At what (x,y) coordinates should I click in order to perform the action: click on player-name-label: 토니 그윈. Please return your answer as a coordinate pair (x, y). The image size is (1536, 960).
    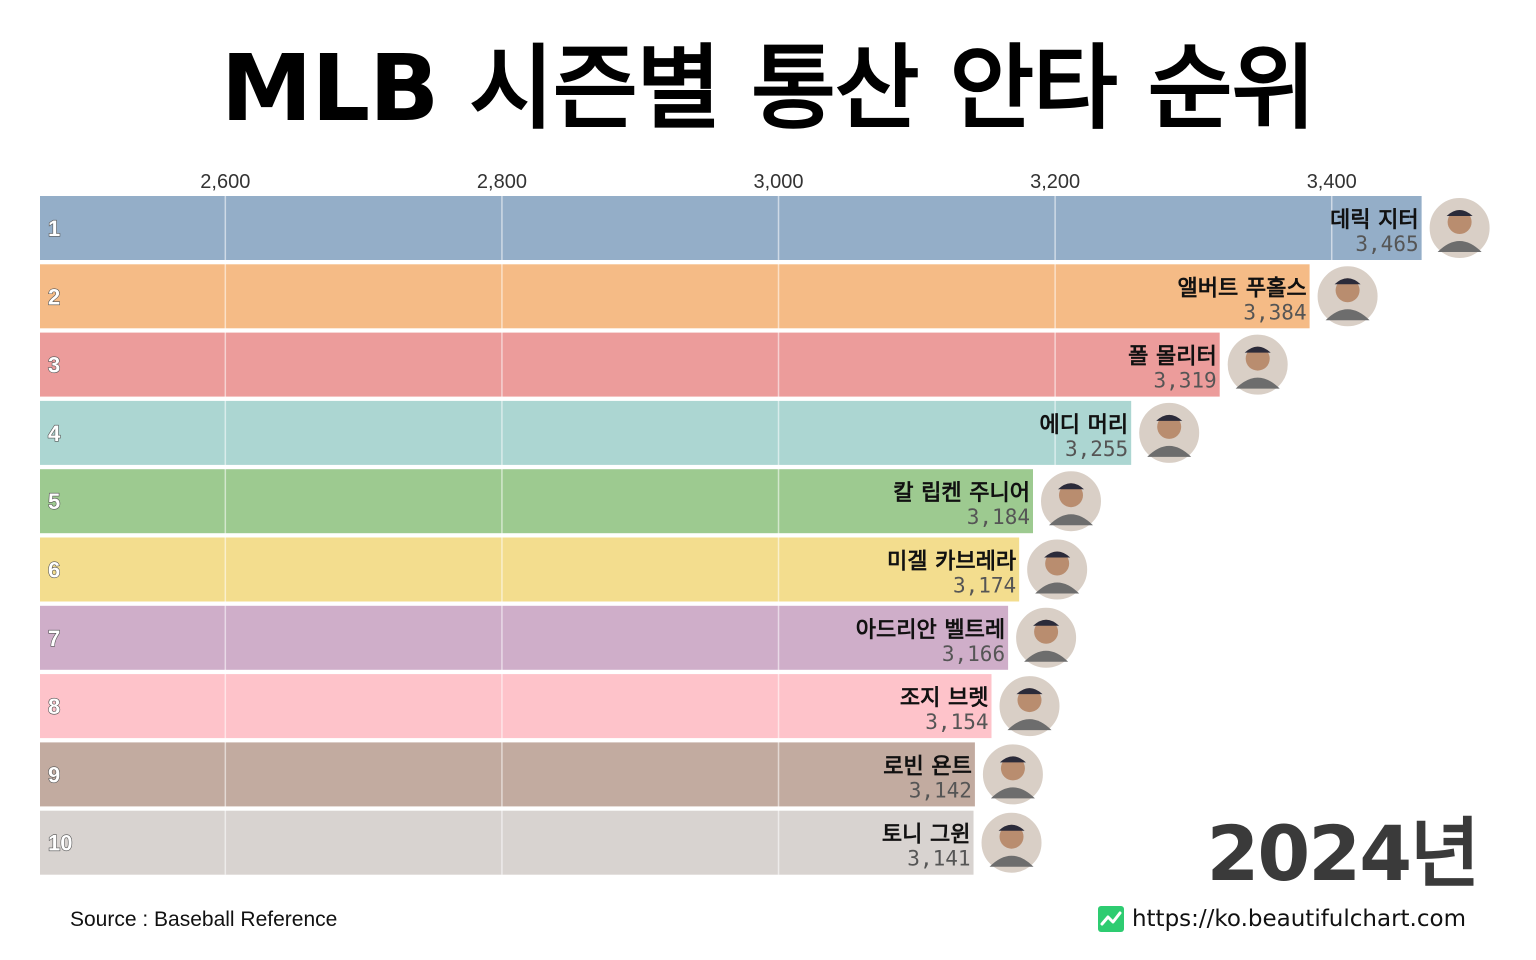
    Looking at the image, I should click on (926, 835).